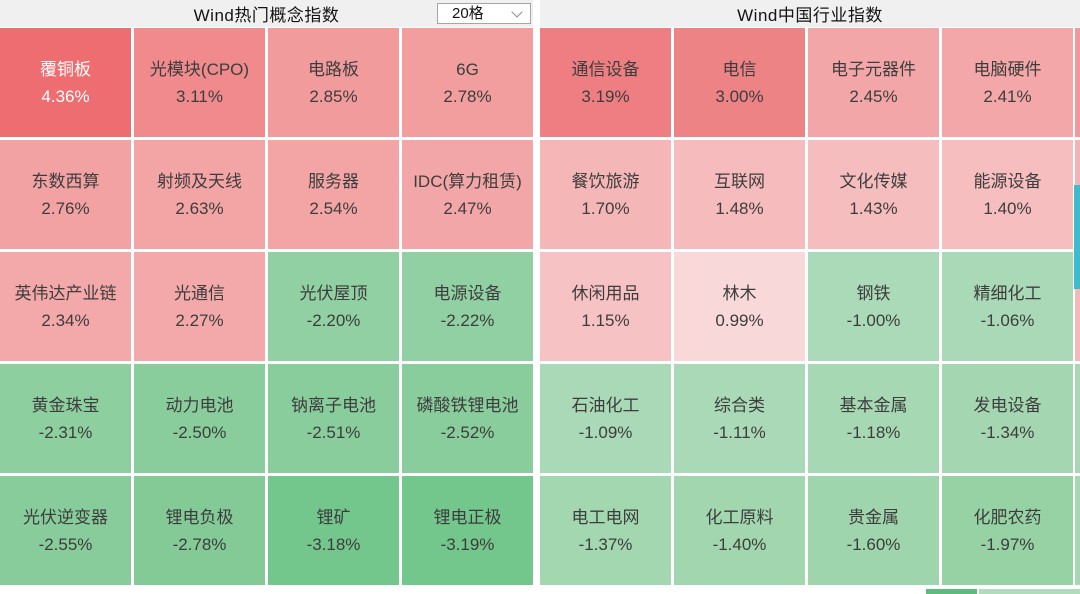  Describe the element at coordinates (873, 194) in the screenshot. I see `heatmap-cell: 文化传媒 1.43%` at that location.